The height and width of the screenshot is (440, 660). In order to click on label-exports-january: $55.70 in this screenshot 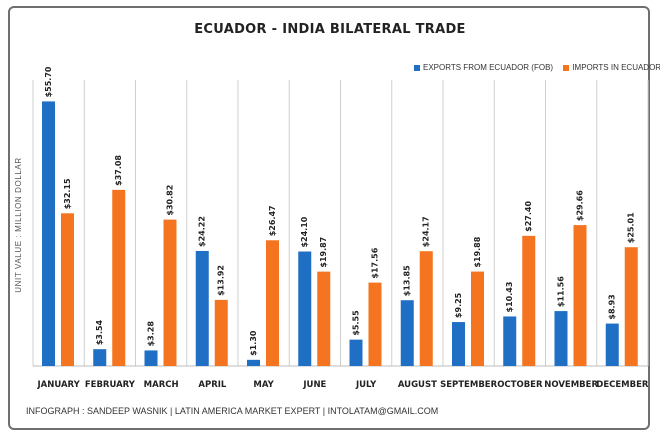, I will do `click(48, 81)`.